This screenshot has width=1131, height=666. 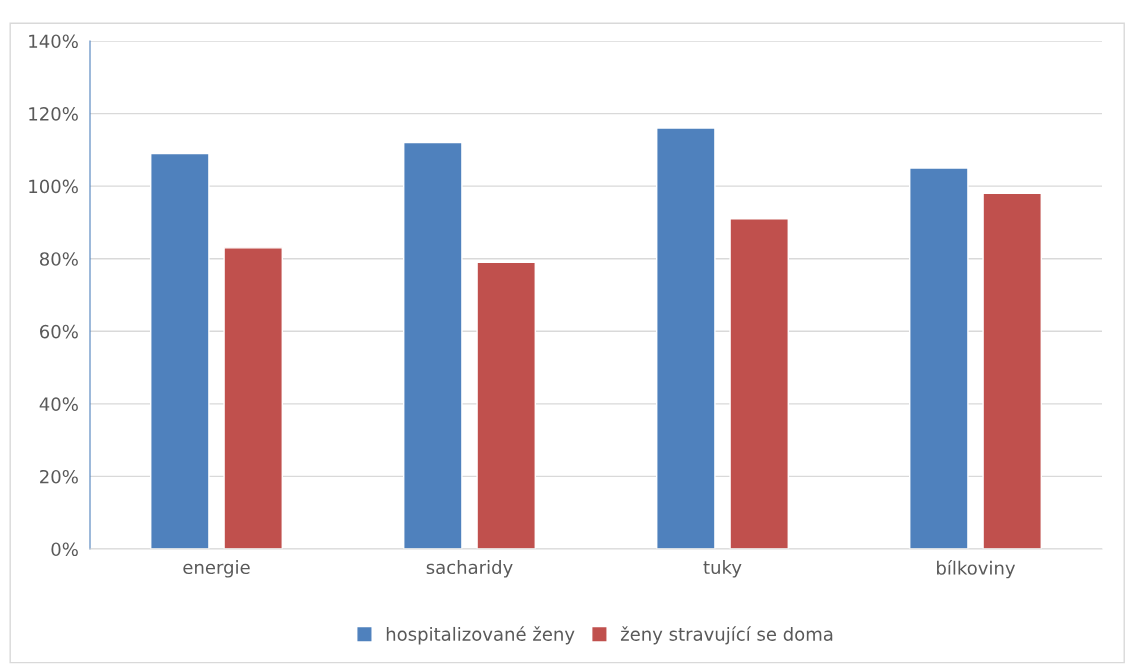 What do you see at coordinates (53, 114) in the screenshot?
I see `y-tick-label: 120%` at bounding box center [53, 114].